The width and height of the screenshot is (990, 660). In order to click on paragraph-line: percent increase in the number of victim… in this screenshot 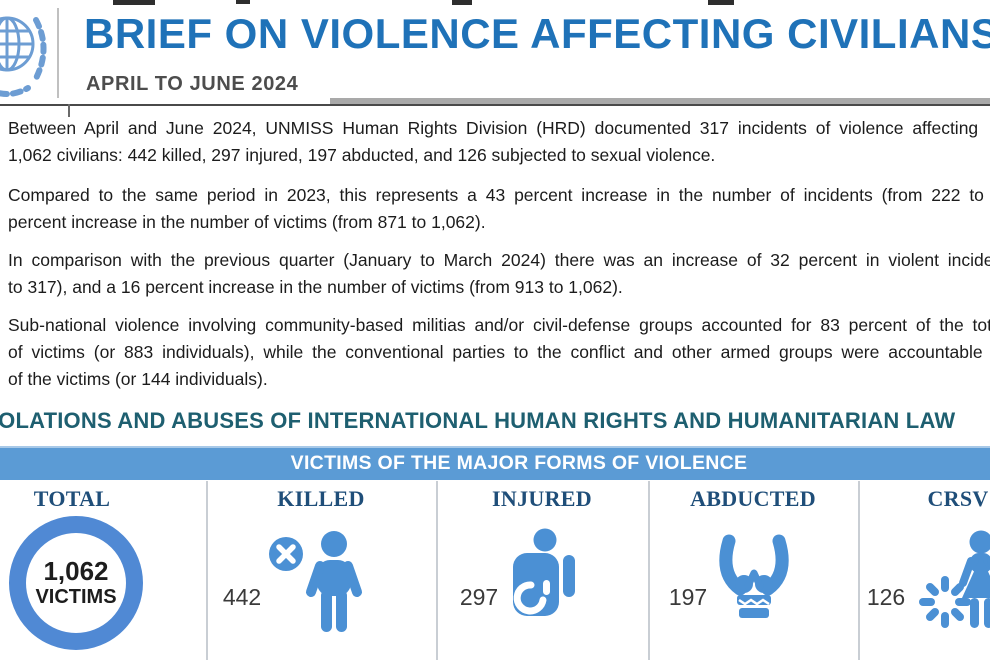, I will do `click(247, 222)`.